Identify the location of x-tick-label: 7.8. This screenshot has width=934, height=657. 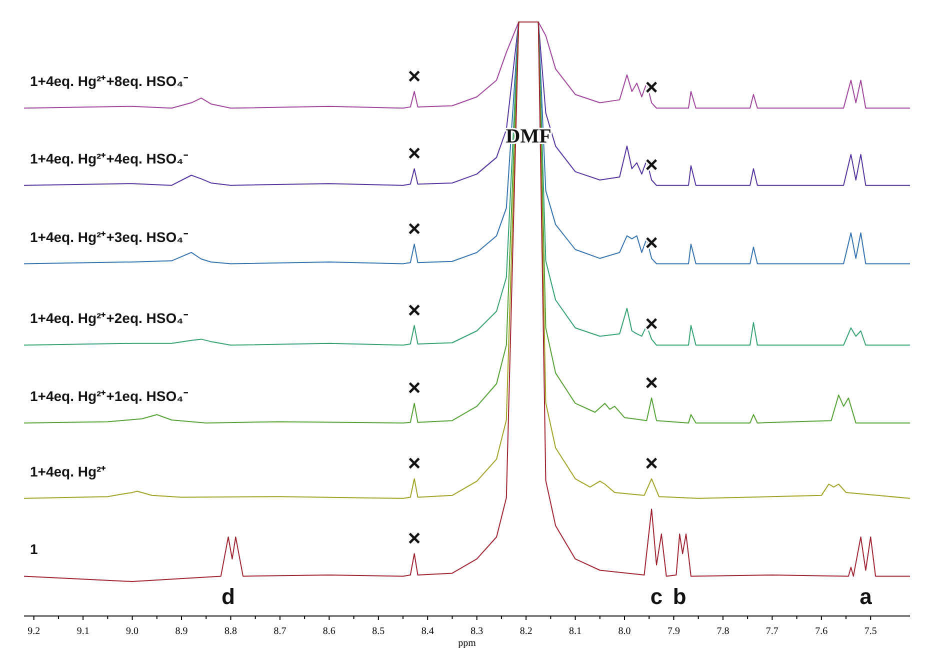
(723, 631).